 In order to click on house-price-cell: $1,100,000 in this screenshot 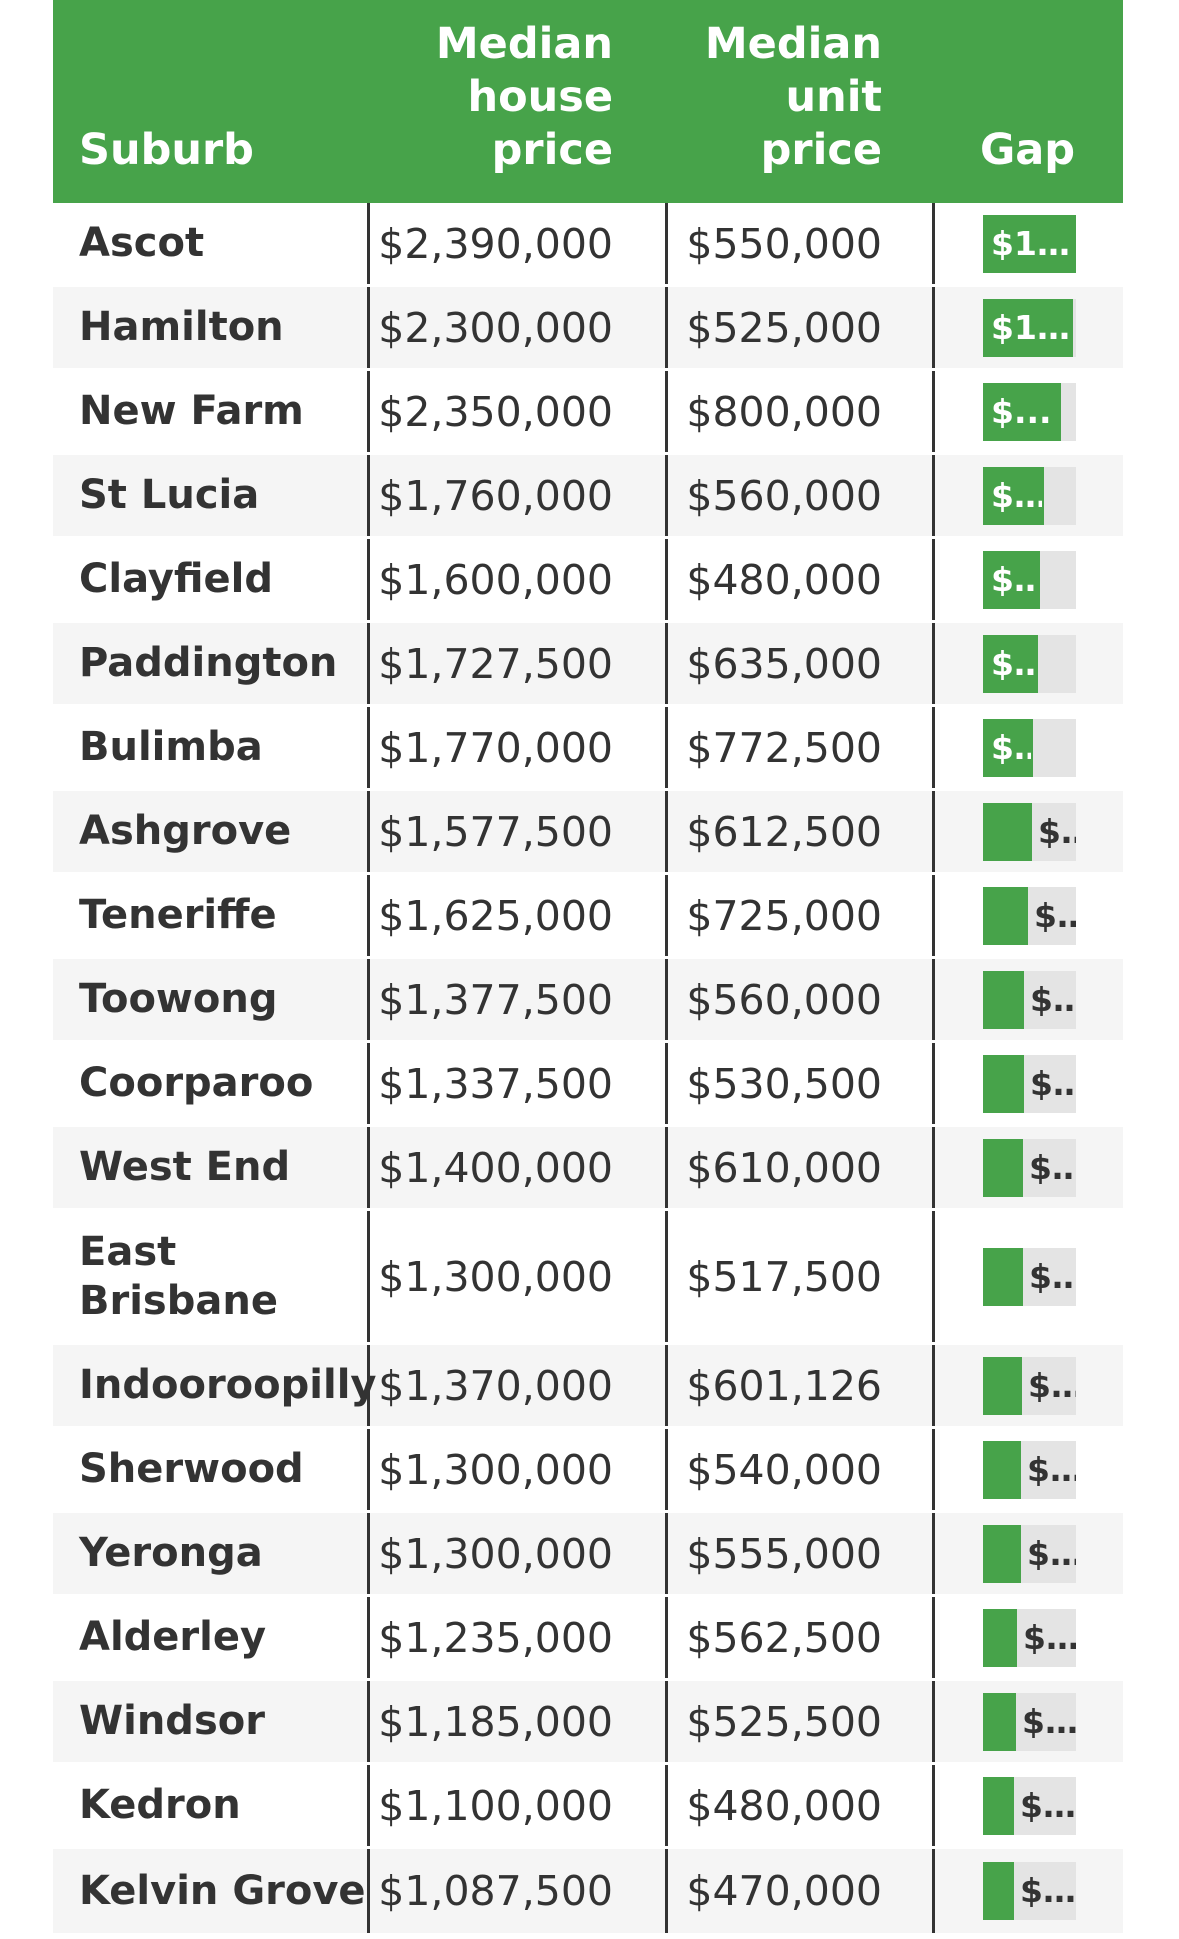, I will do `click(516, 1805)`.